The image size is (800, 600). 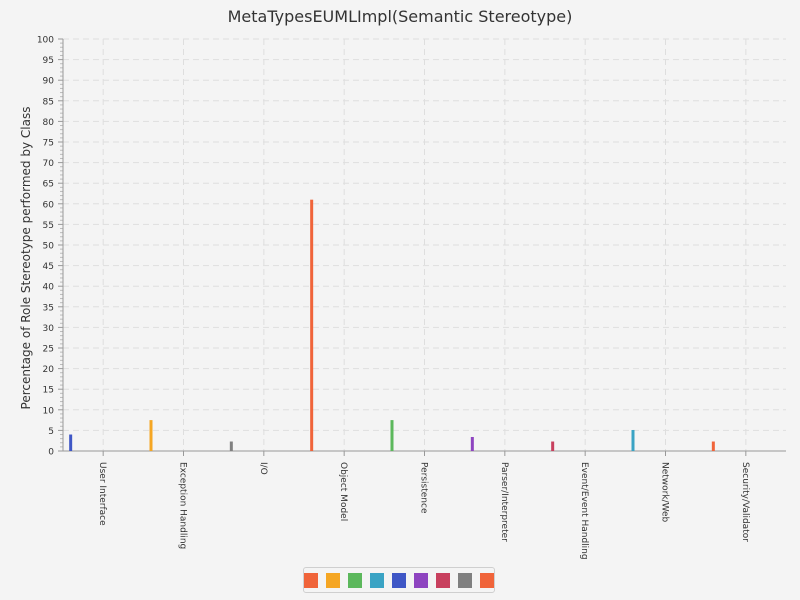 I want to click on y-tick-label: 45, so click(x=48, y=267).